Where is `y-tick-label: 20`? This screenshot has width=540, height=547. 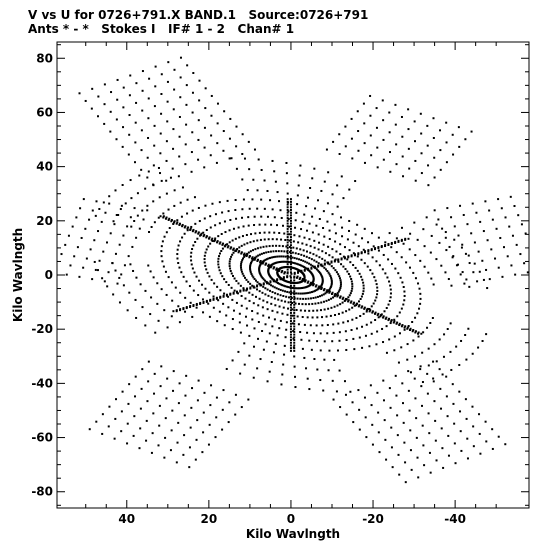 y-tick-label: 20 is located at coordinates (44, 221).